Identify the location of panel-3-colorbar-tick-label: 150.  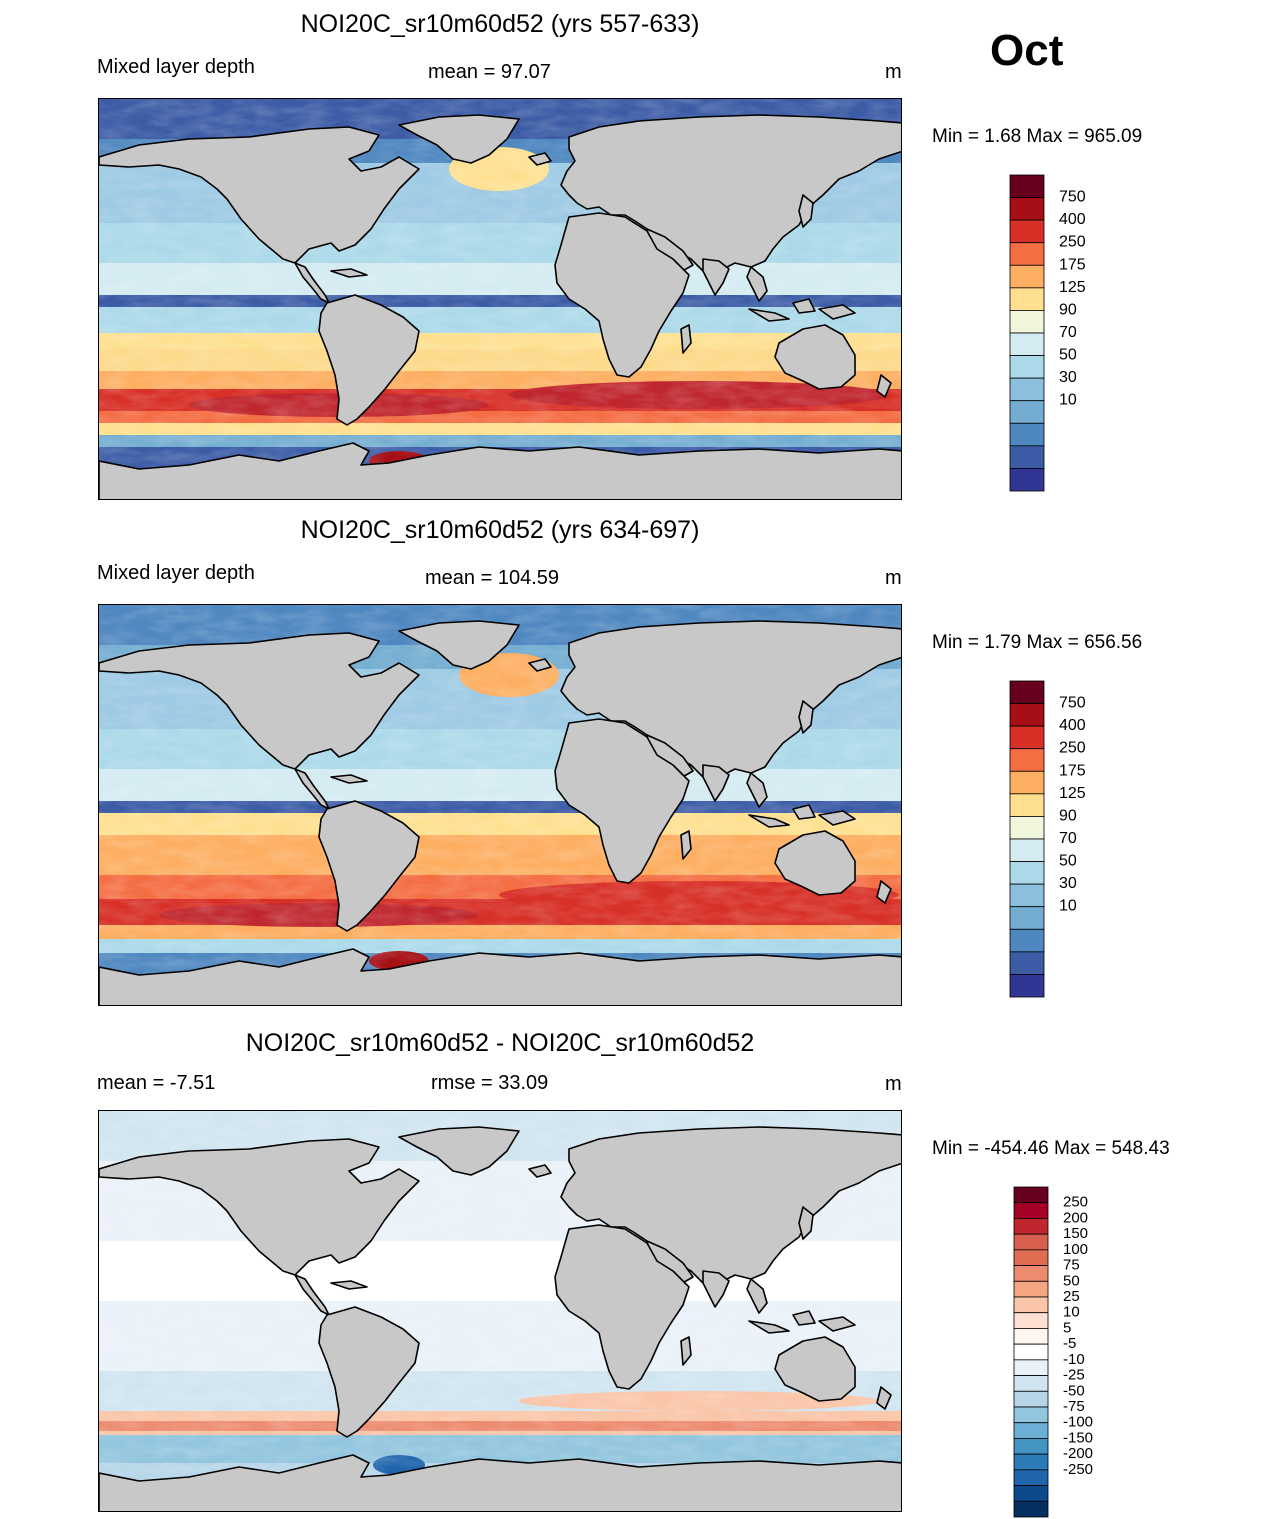
(1075, 1233).